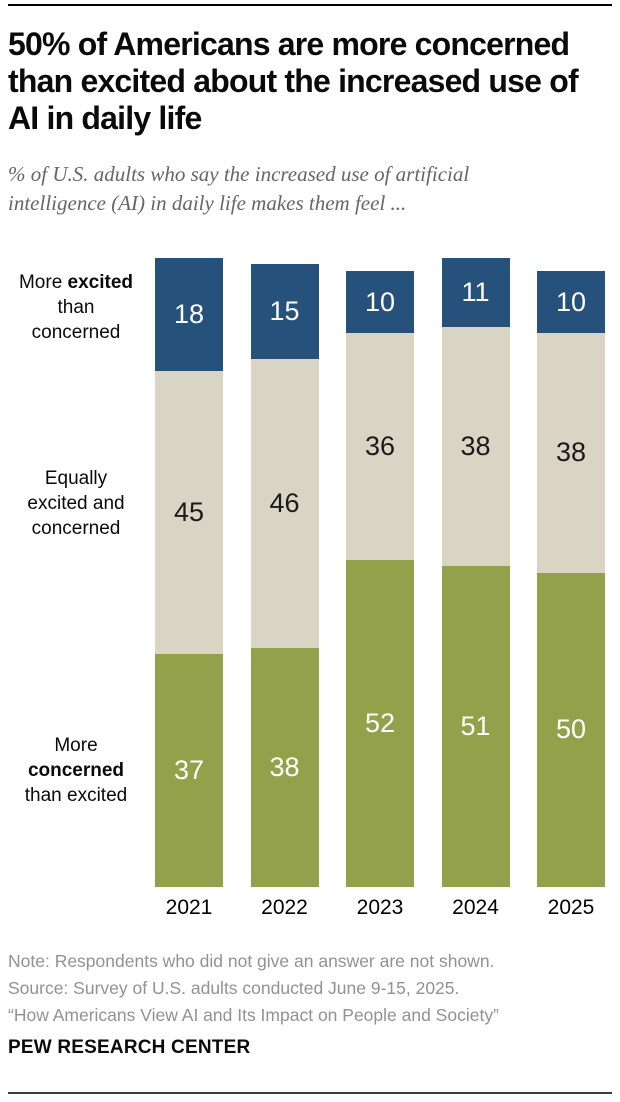  I want to click on value-label: 50, so click(571, 729).